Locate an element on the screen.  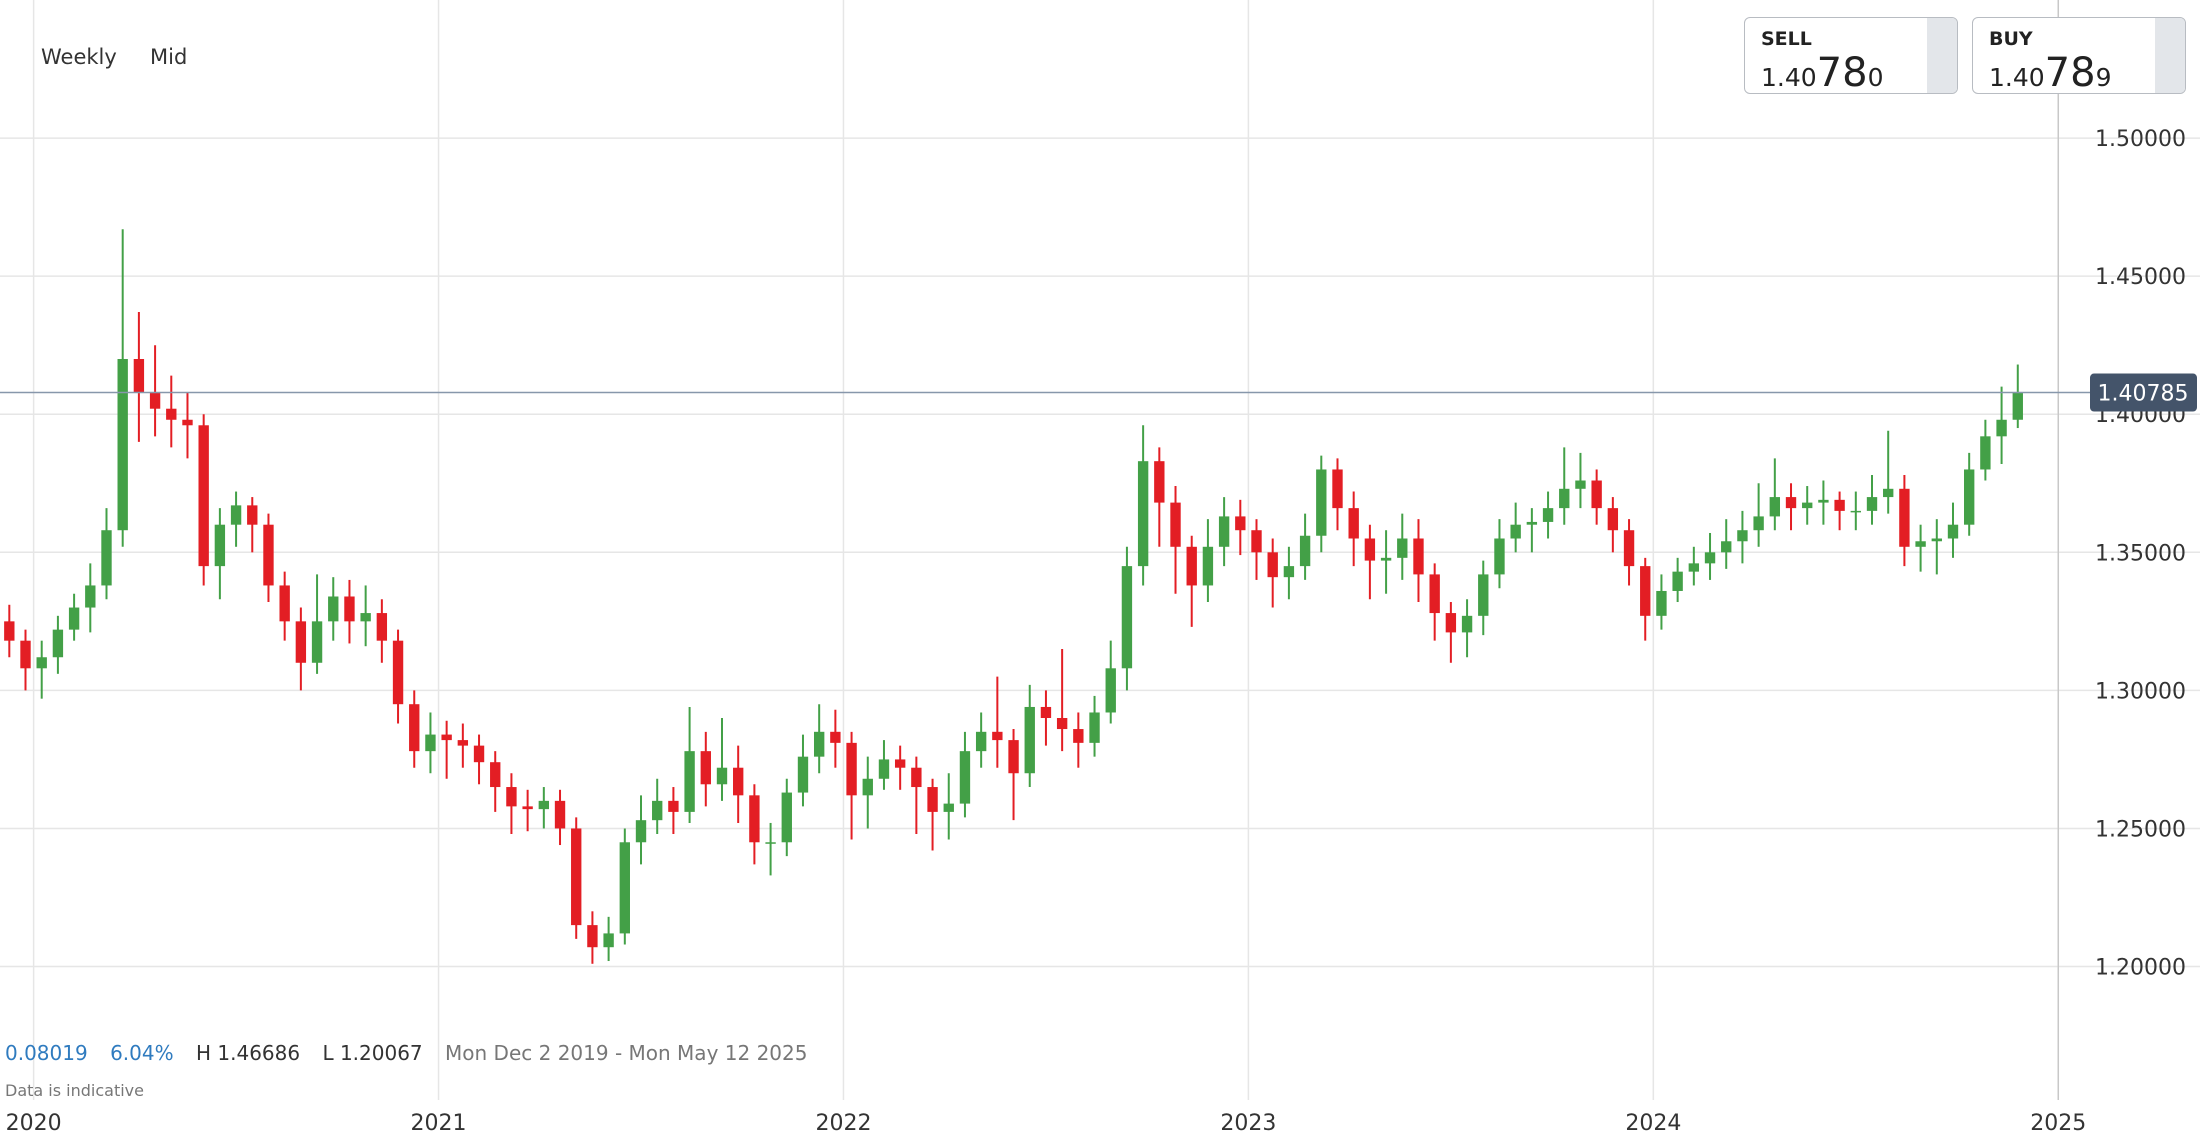
price-prefix: 1.40 is located at coordinates (2017, 77).